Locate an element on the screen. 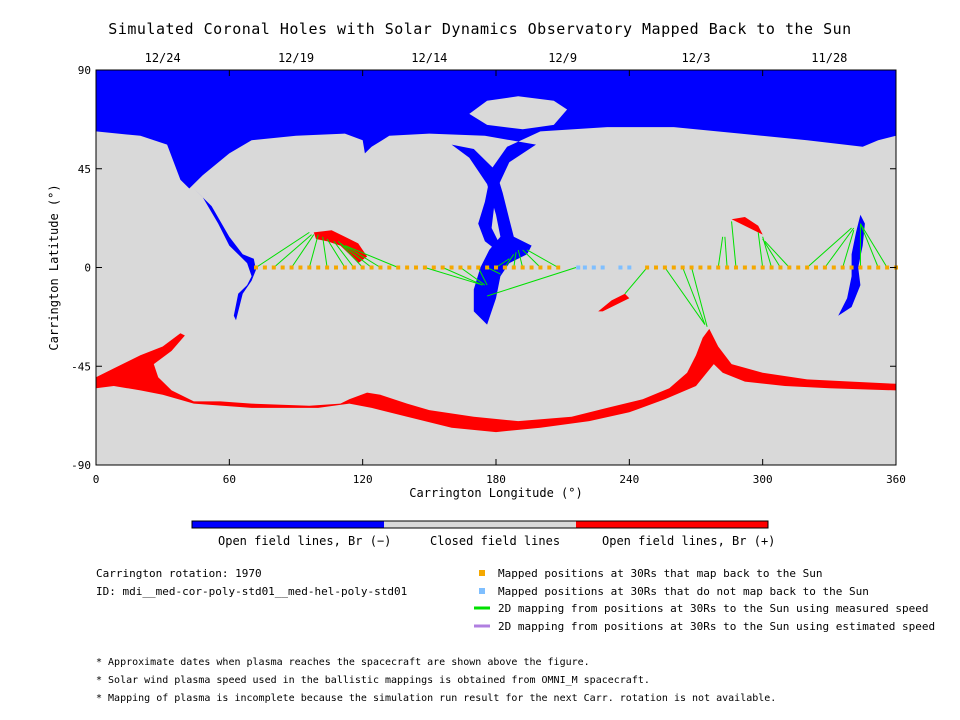  date-label-2: 12/14 is located at coordinates (429, 58).